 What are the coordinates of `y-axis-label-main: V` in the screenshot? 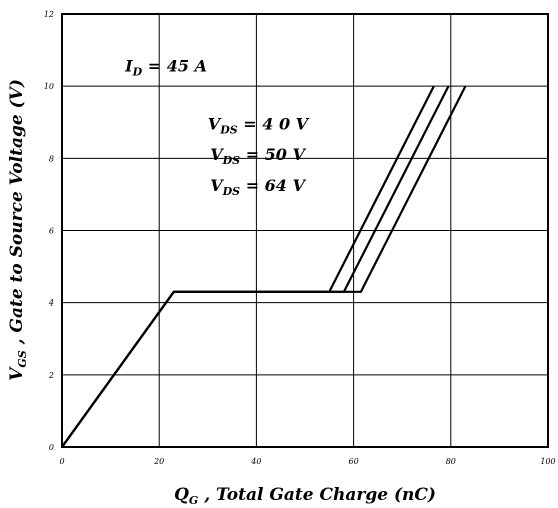 It's located at (17, 373).